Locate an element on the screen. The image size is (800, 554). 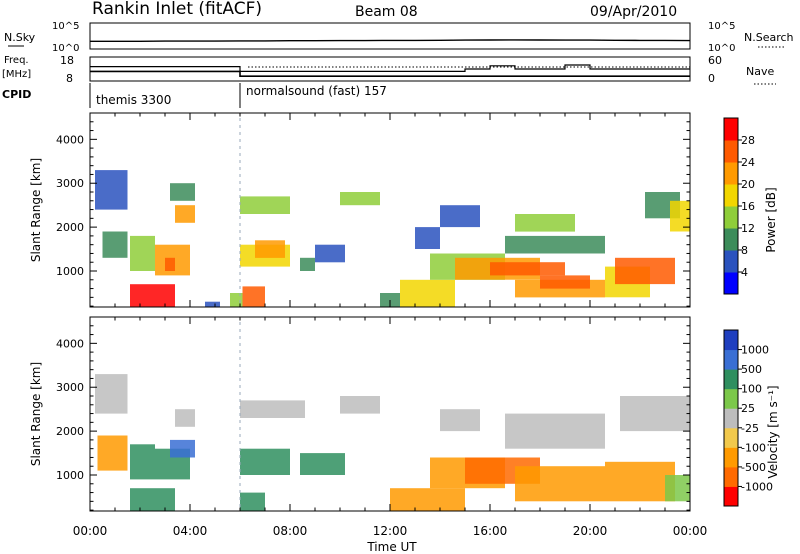
freq-left-tick-top: 18 is located at coordinates (67, 60).